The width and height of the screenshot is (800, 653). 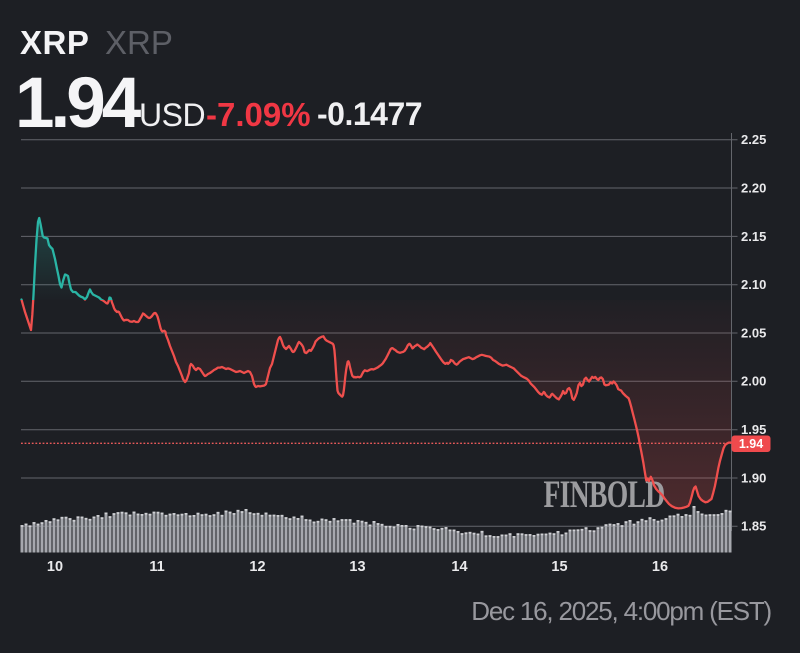 What do you see at coordinates (753, 139) in the screenshot?
I see `svg-text: 2.25` at bounding box center [753, 139].